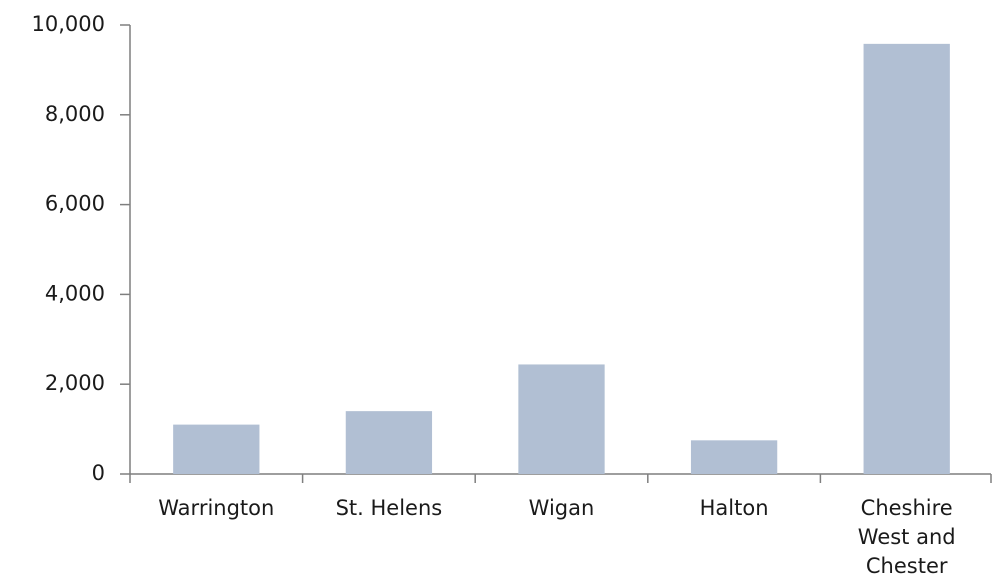  Describe the element at coordinates (75, 383) in the screenshot. I see `y-tick-label: 2,000` at that location.